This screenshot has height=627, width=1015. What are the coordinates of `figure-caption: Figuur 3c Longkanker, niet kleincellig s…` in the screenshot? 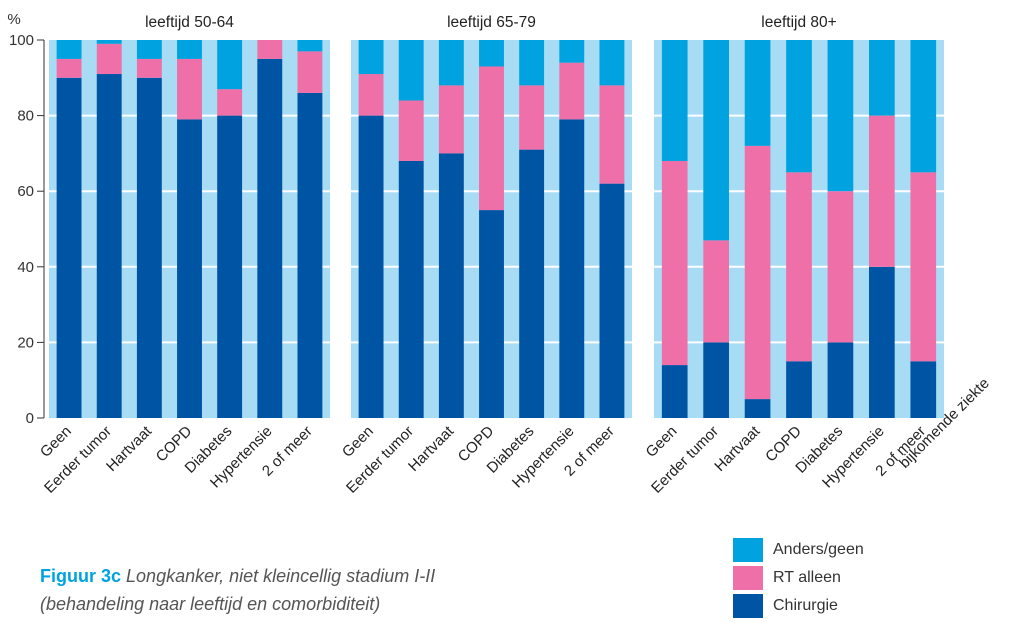 It's located at (237, 590).